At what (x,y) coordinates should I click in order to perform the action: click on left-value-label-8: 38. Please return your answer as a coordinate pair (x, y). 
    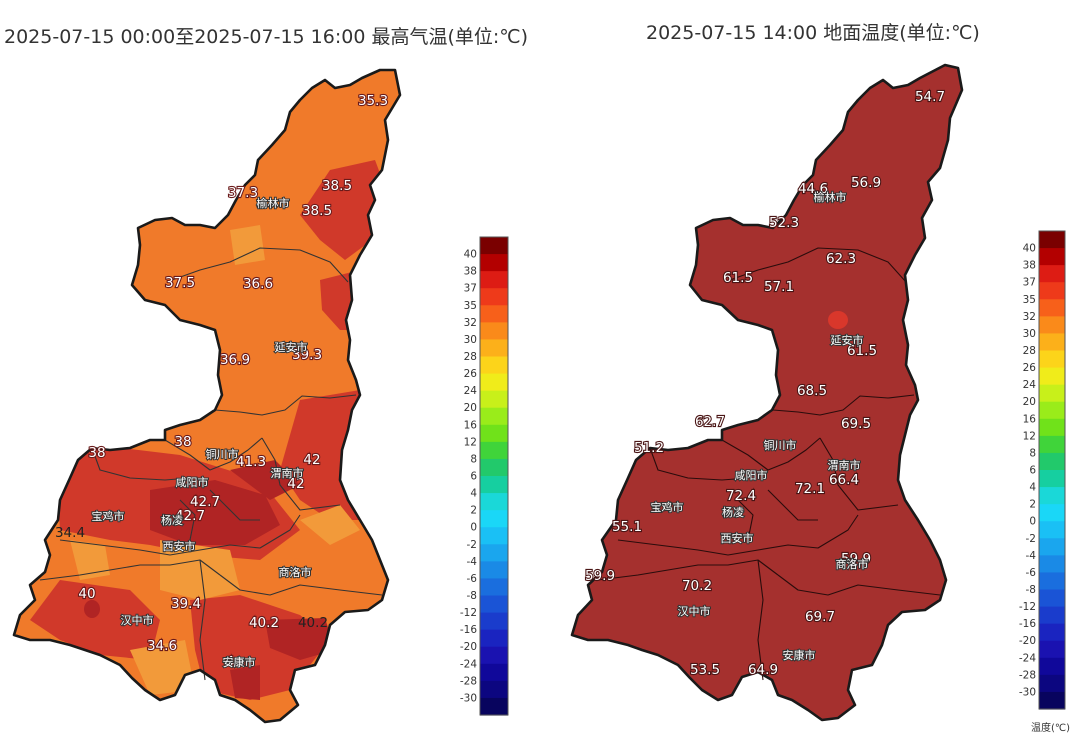
    Looking at the image, I should click on (182, 442).